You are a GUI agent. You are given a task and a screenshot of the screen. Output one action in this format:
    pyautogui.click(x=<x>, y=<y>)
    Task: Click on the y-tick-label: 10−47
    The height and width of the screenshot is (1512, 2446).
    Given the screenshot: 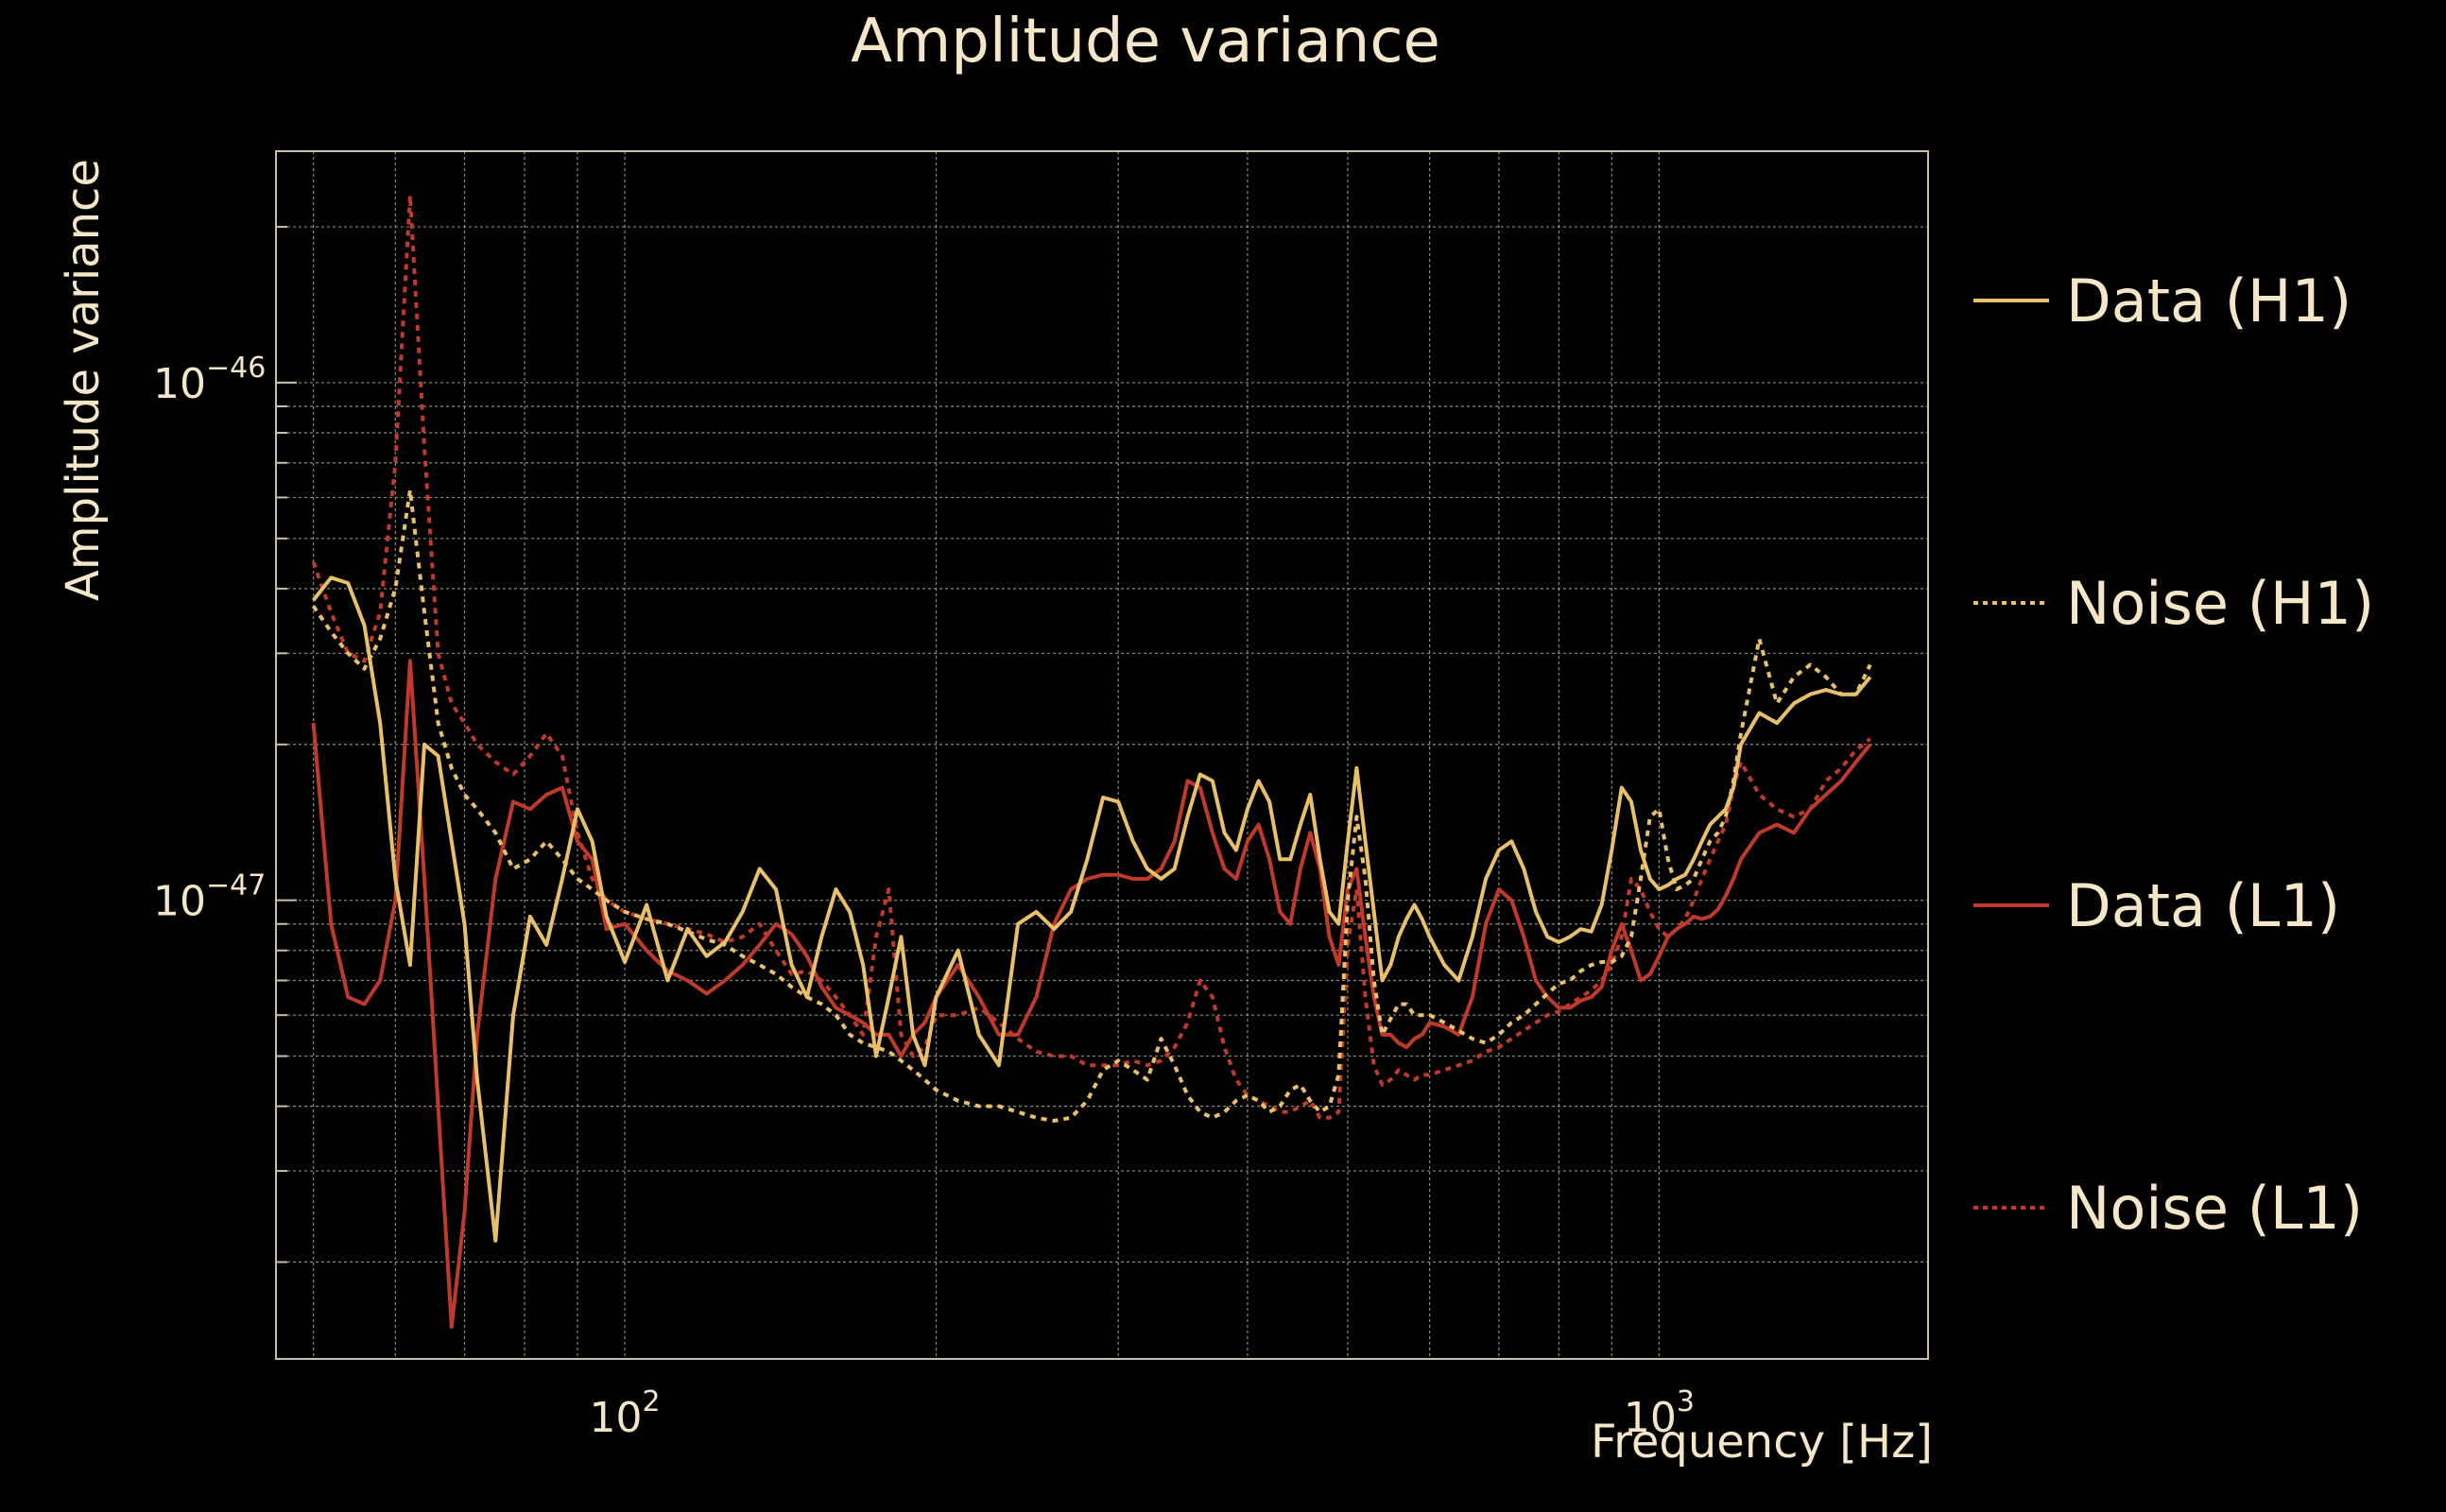 What is the action you would take?
    pyautogui.click(x=209, y=897)
    